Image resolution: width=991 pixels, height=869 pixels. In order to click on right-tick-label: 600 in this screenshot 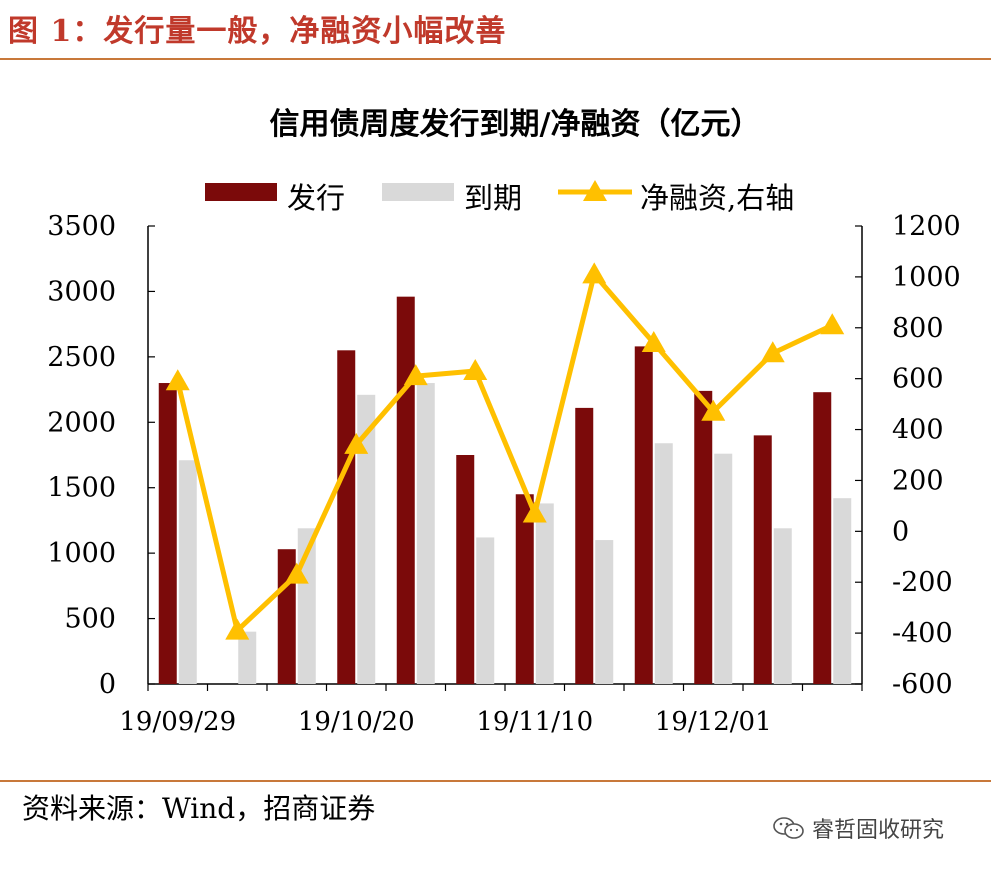, I will do `click(918, 379)`.